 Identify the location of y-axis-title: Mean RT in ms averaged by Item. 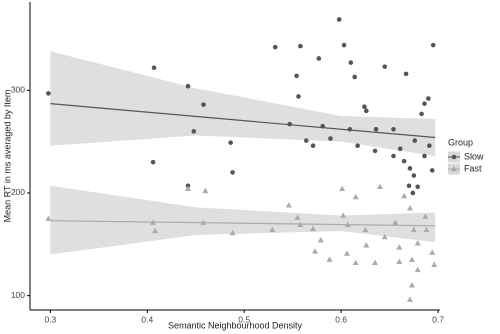
(7, 156).